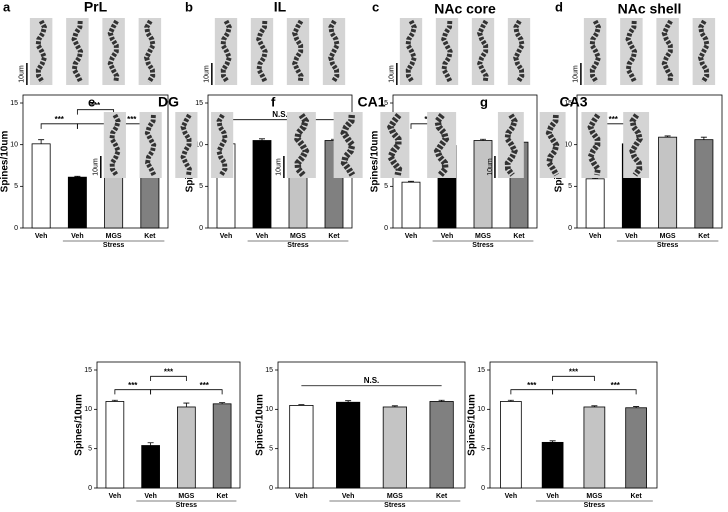 The height and width of the screenshot is (512, 728). Describe the element at coordinates (168, 102) in the screenshot. I see `panel-title: DG` at that location.